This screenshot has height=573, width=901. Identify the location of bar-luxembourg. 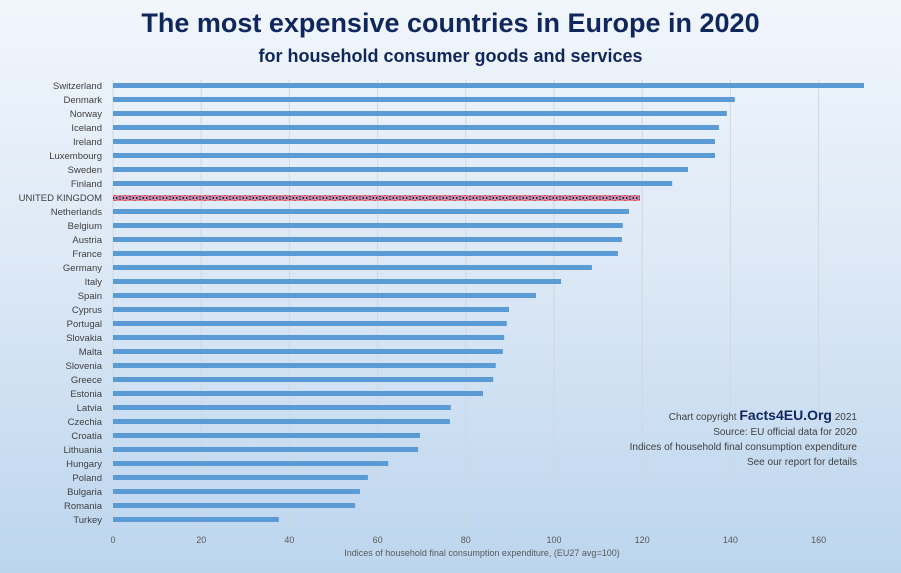
(414, 155).